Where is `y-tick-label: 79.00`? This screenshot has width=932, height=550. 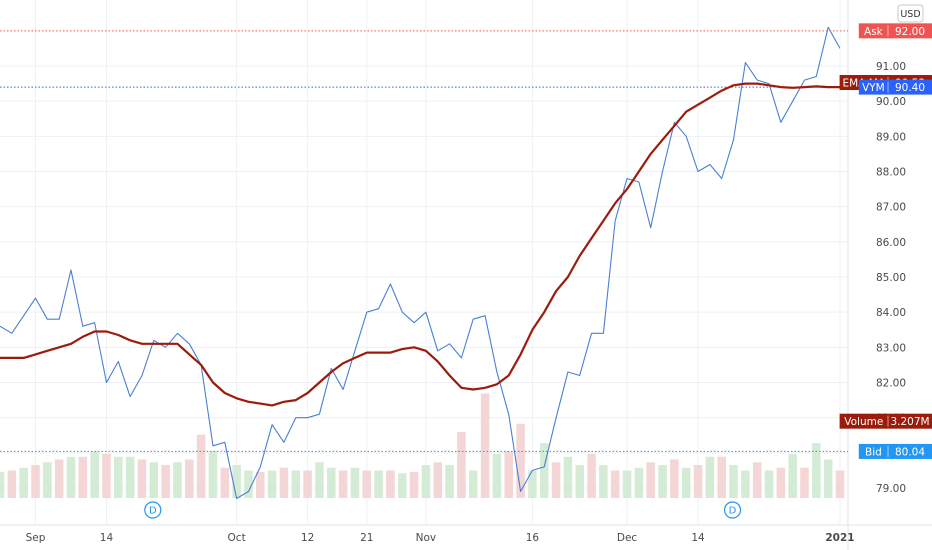 y-tick-label: 79.00 is located at coordinates (891, 489).